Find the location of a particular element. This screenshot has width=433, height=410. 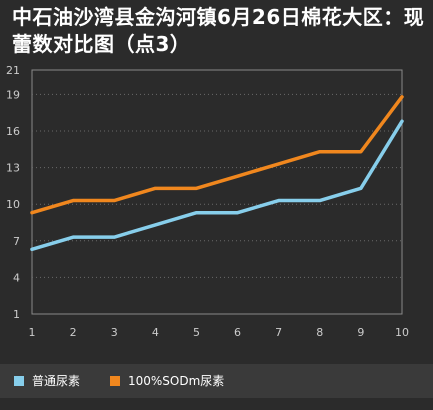

y-tick-label: 16 is located at coordinates (13, 131).